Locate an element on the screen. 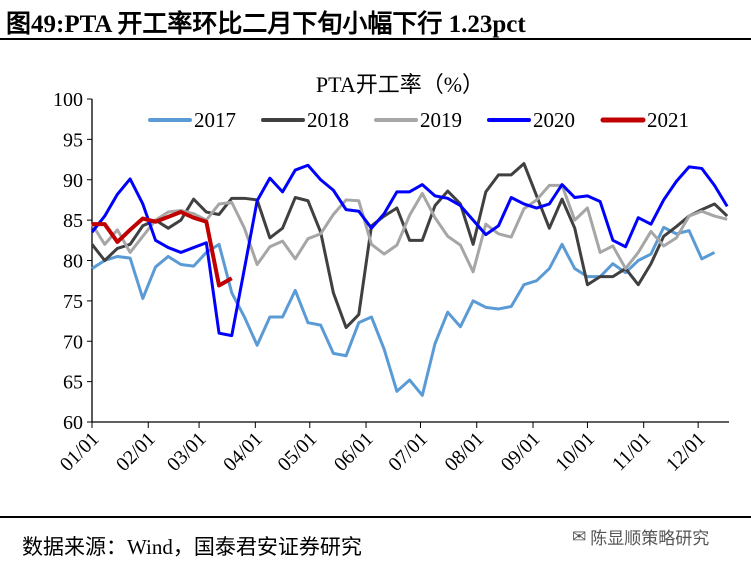  x-tick-label: 05/01 is located at coordinates (298, 452).